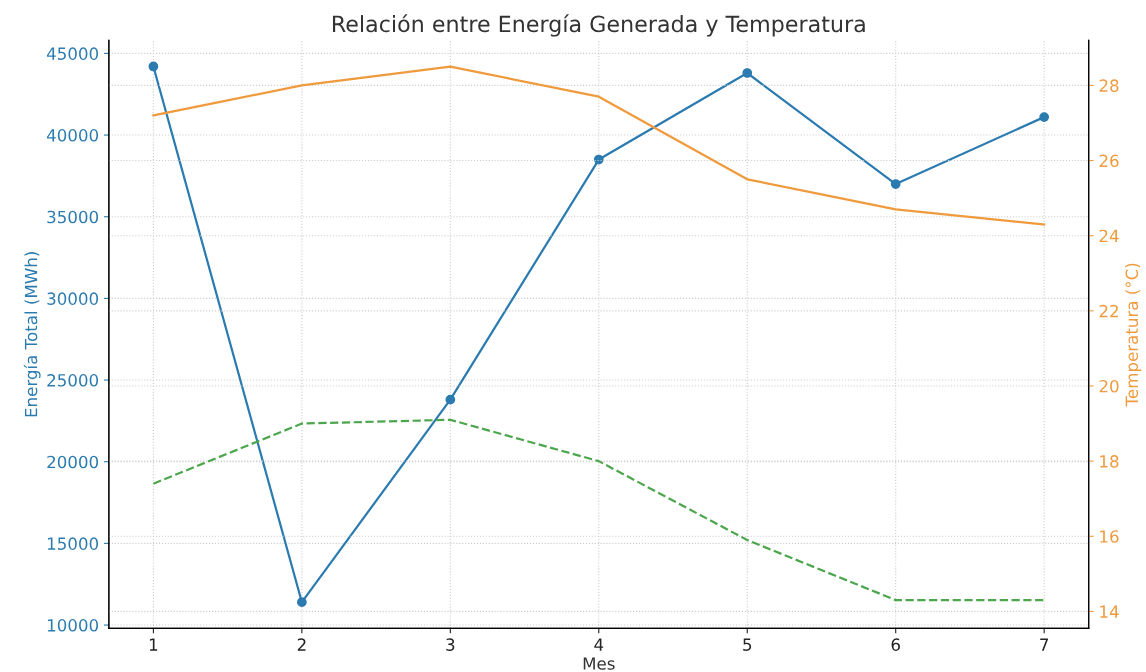 The width and height of the screenshot is (1146, 672). I want to click on y2-axis-title: Temperatura (°C), so click(1133, 335).